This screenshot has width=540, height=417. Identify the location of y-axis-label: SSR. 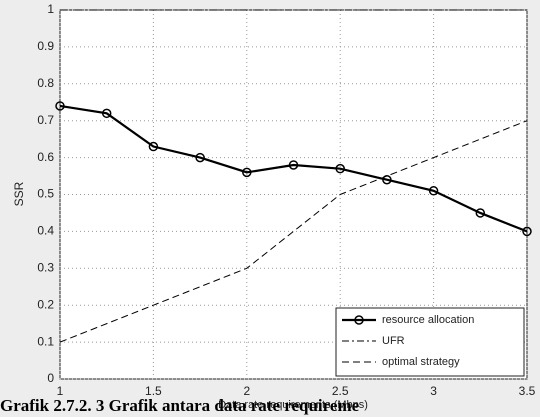
(19, 193).